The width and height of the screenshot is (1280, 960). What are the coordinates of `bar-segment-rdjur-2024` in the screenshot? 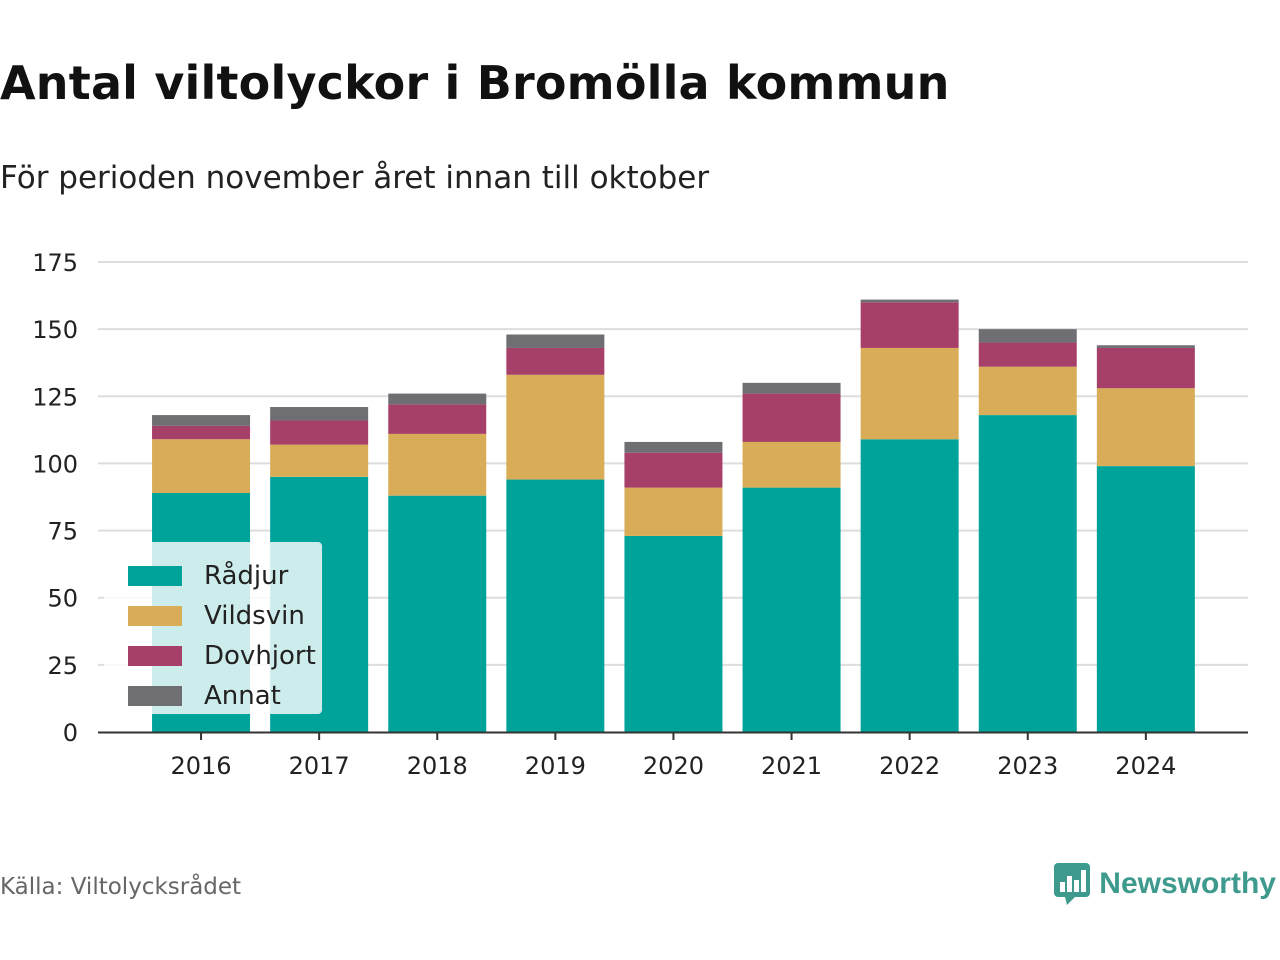 It's located at (1145, 599).